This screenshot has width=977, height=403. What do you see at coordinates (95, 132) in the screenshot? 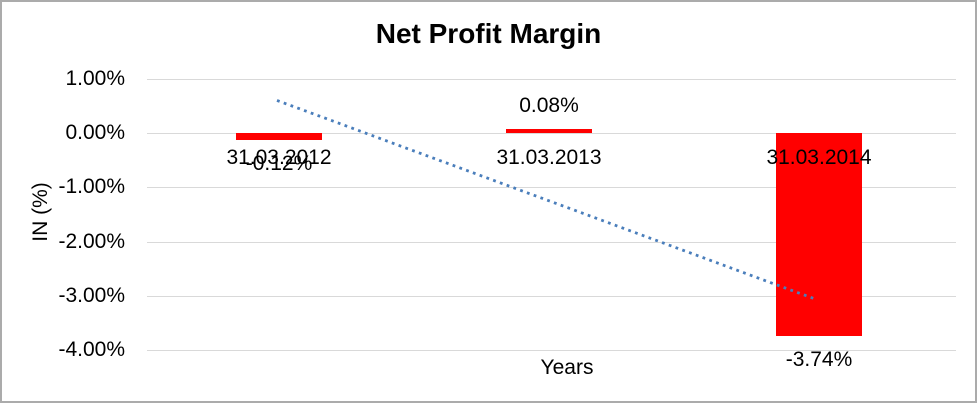
I see `y-tick-label: 0.00%` at bounding box center [95, 132].